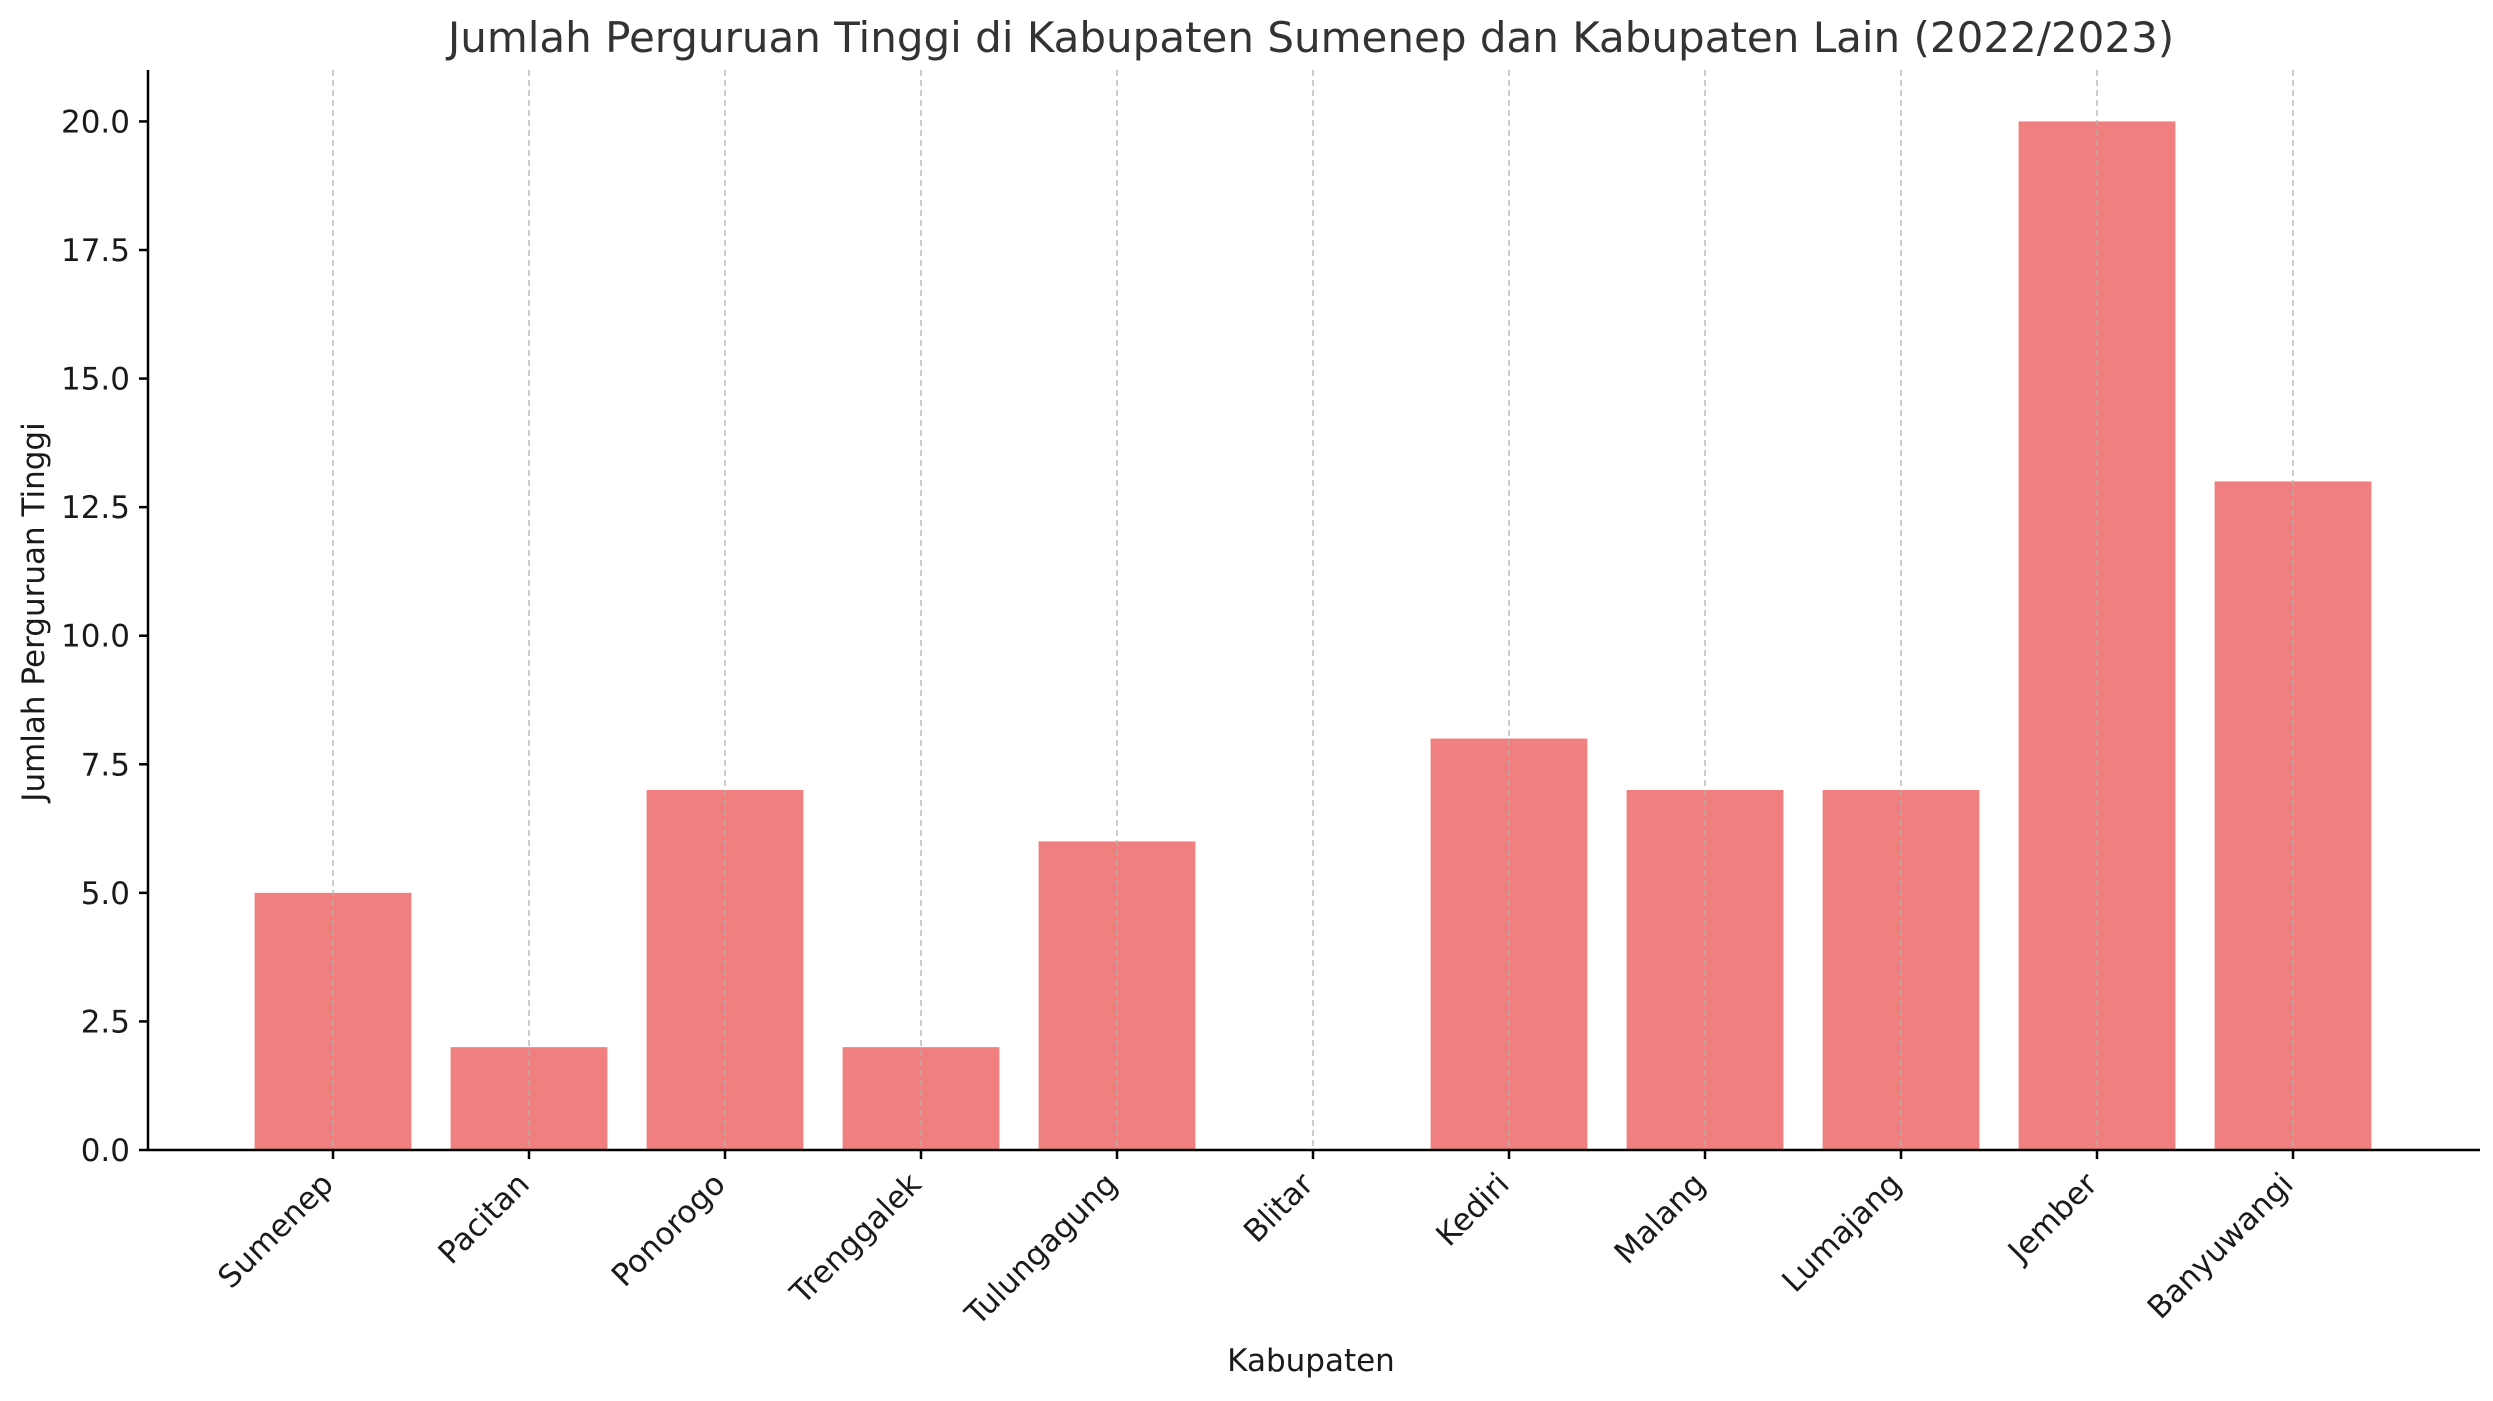 The image size is (2493, 1401). I want to click on x-tick-label: Ponorogo, so click(669, 1230).